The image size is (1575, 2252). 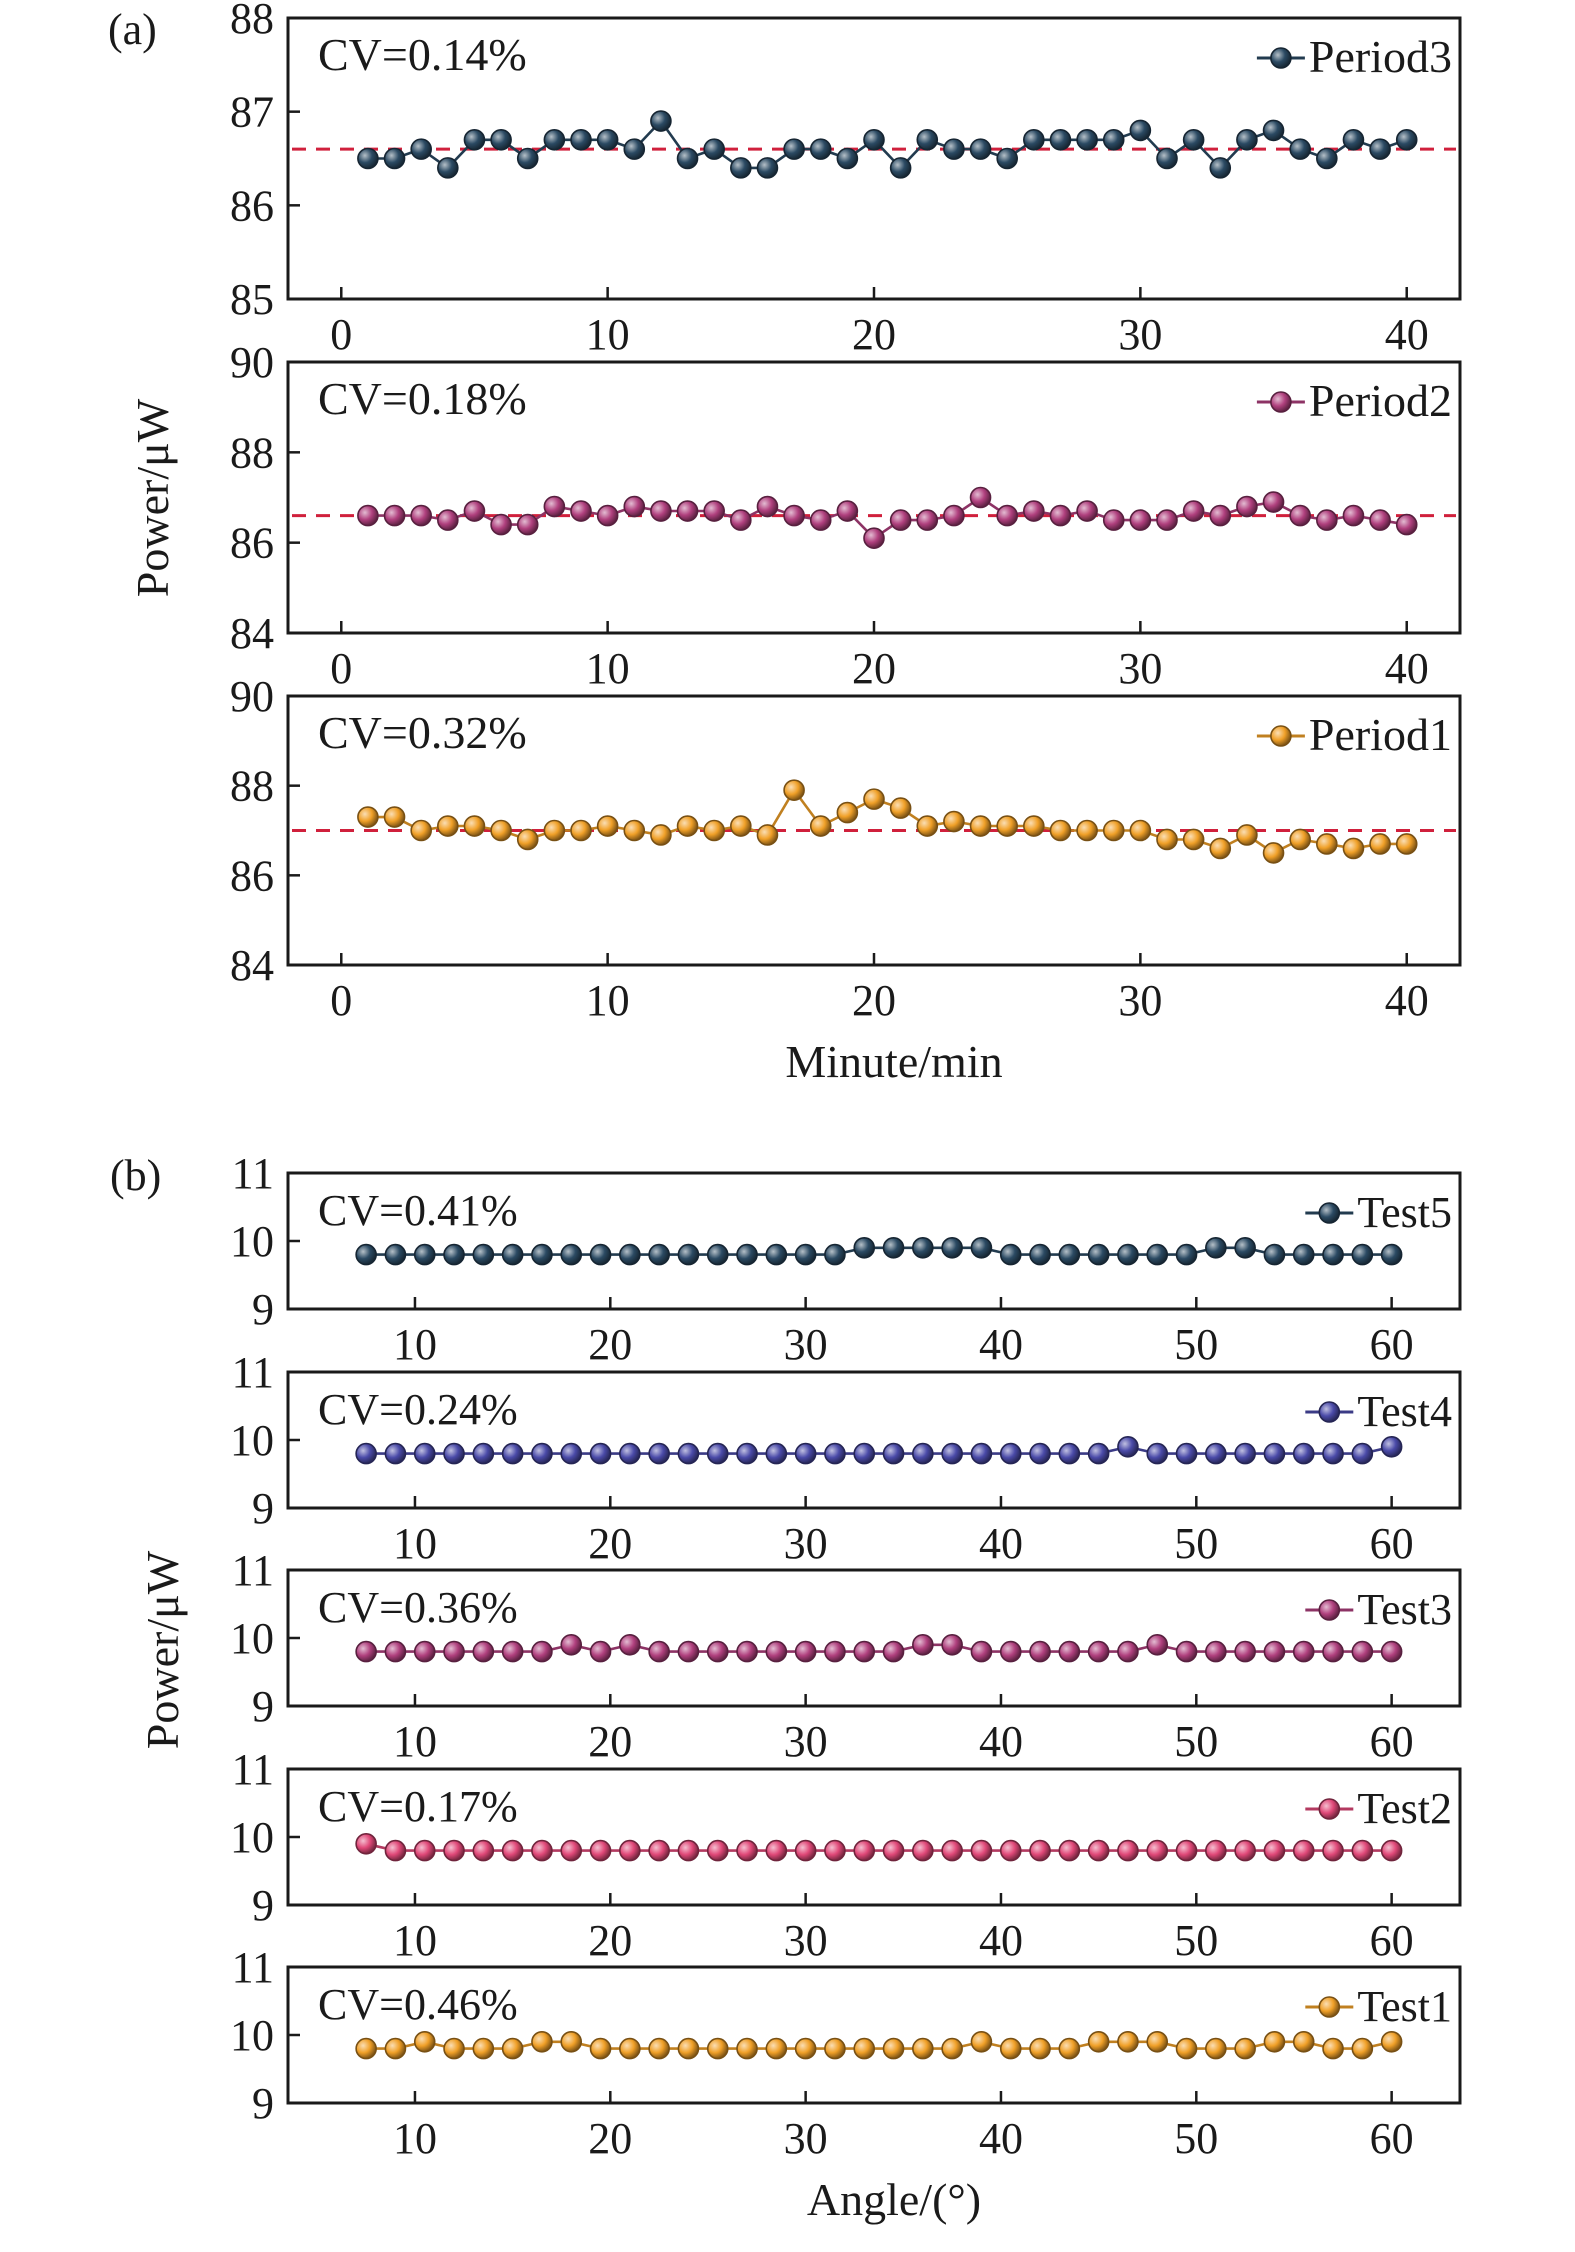 I want to click on y-tick-label: 87, so click(x=252, y=112).